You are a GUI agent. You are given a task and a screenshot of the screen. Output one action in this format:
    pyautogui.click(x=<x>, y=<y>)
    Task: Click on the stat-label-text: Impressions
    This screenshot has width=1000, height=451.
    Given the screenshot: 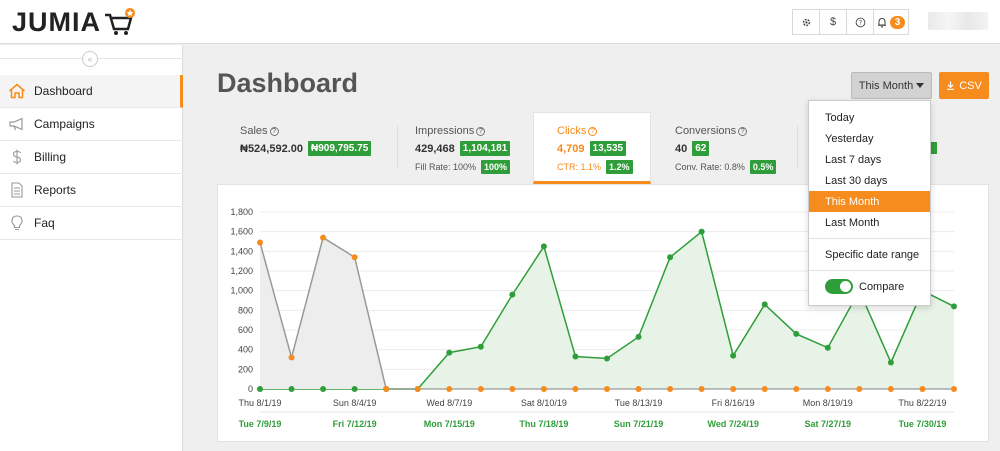 What is the action you would take?
    pyautogui.click(x=445, y=131)
    